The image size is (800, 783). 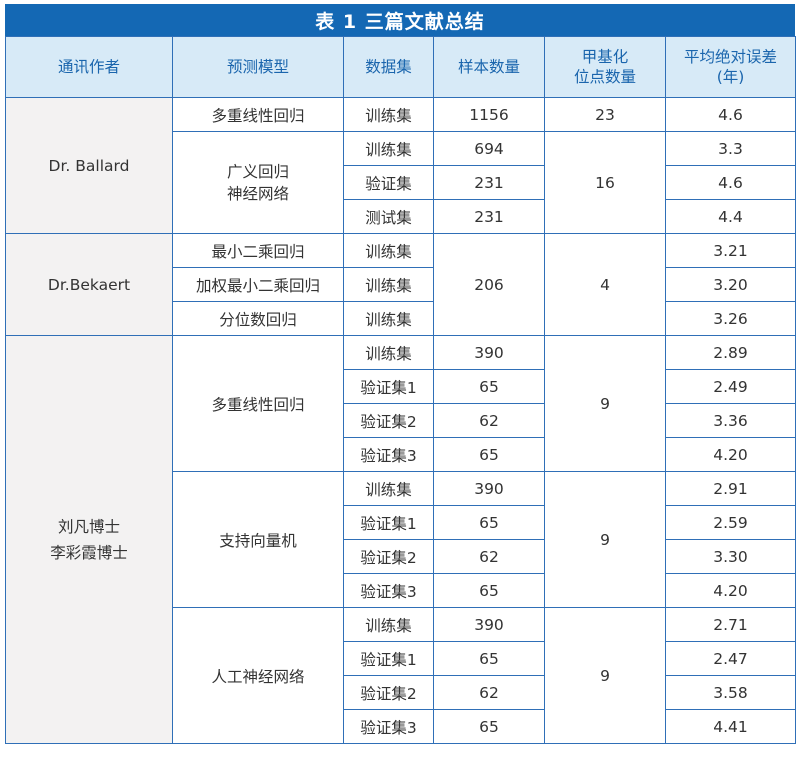 What do you see at coordinates (489, 148) in the screenshot?
I see `samples-cell: 694` at bounding box center [489, 148].